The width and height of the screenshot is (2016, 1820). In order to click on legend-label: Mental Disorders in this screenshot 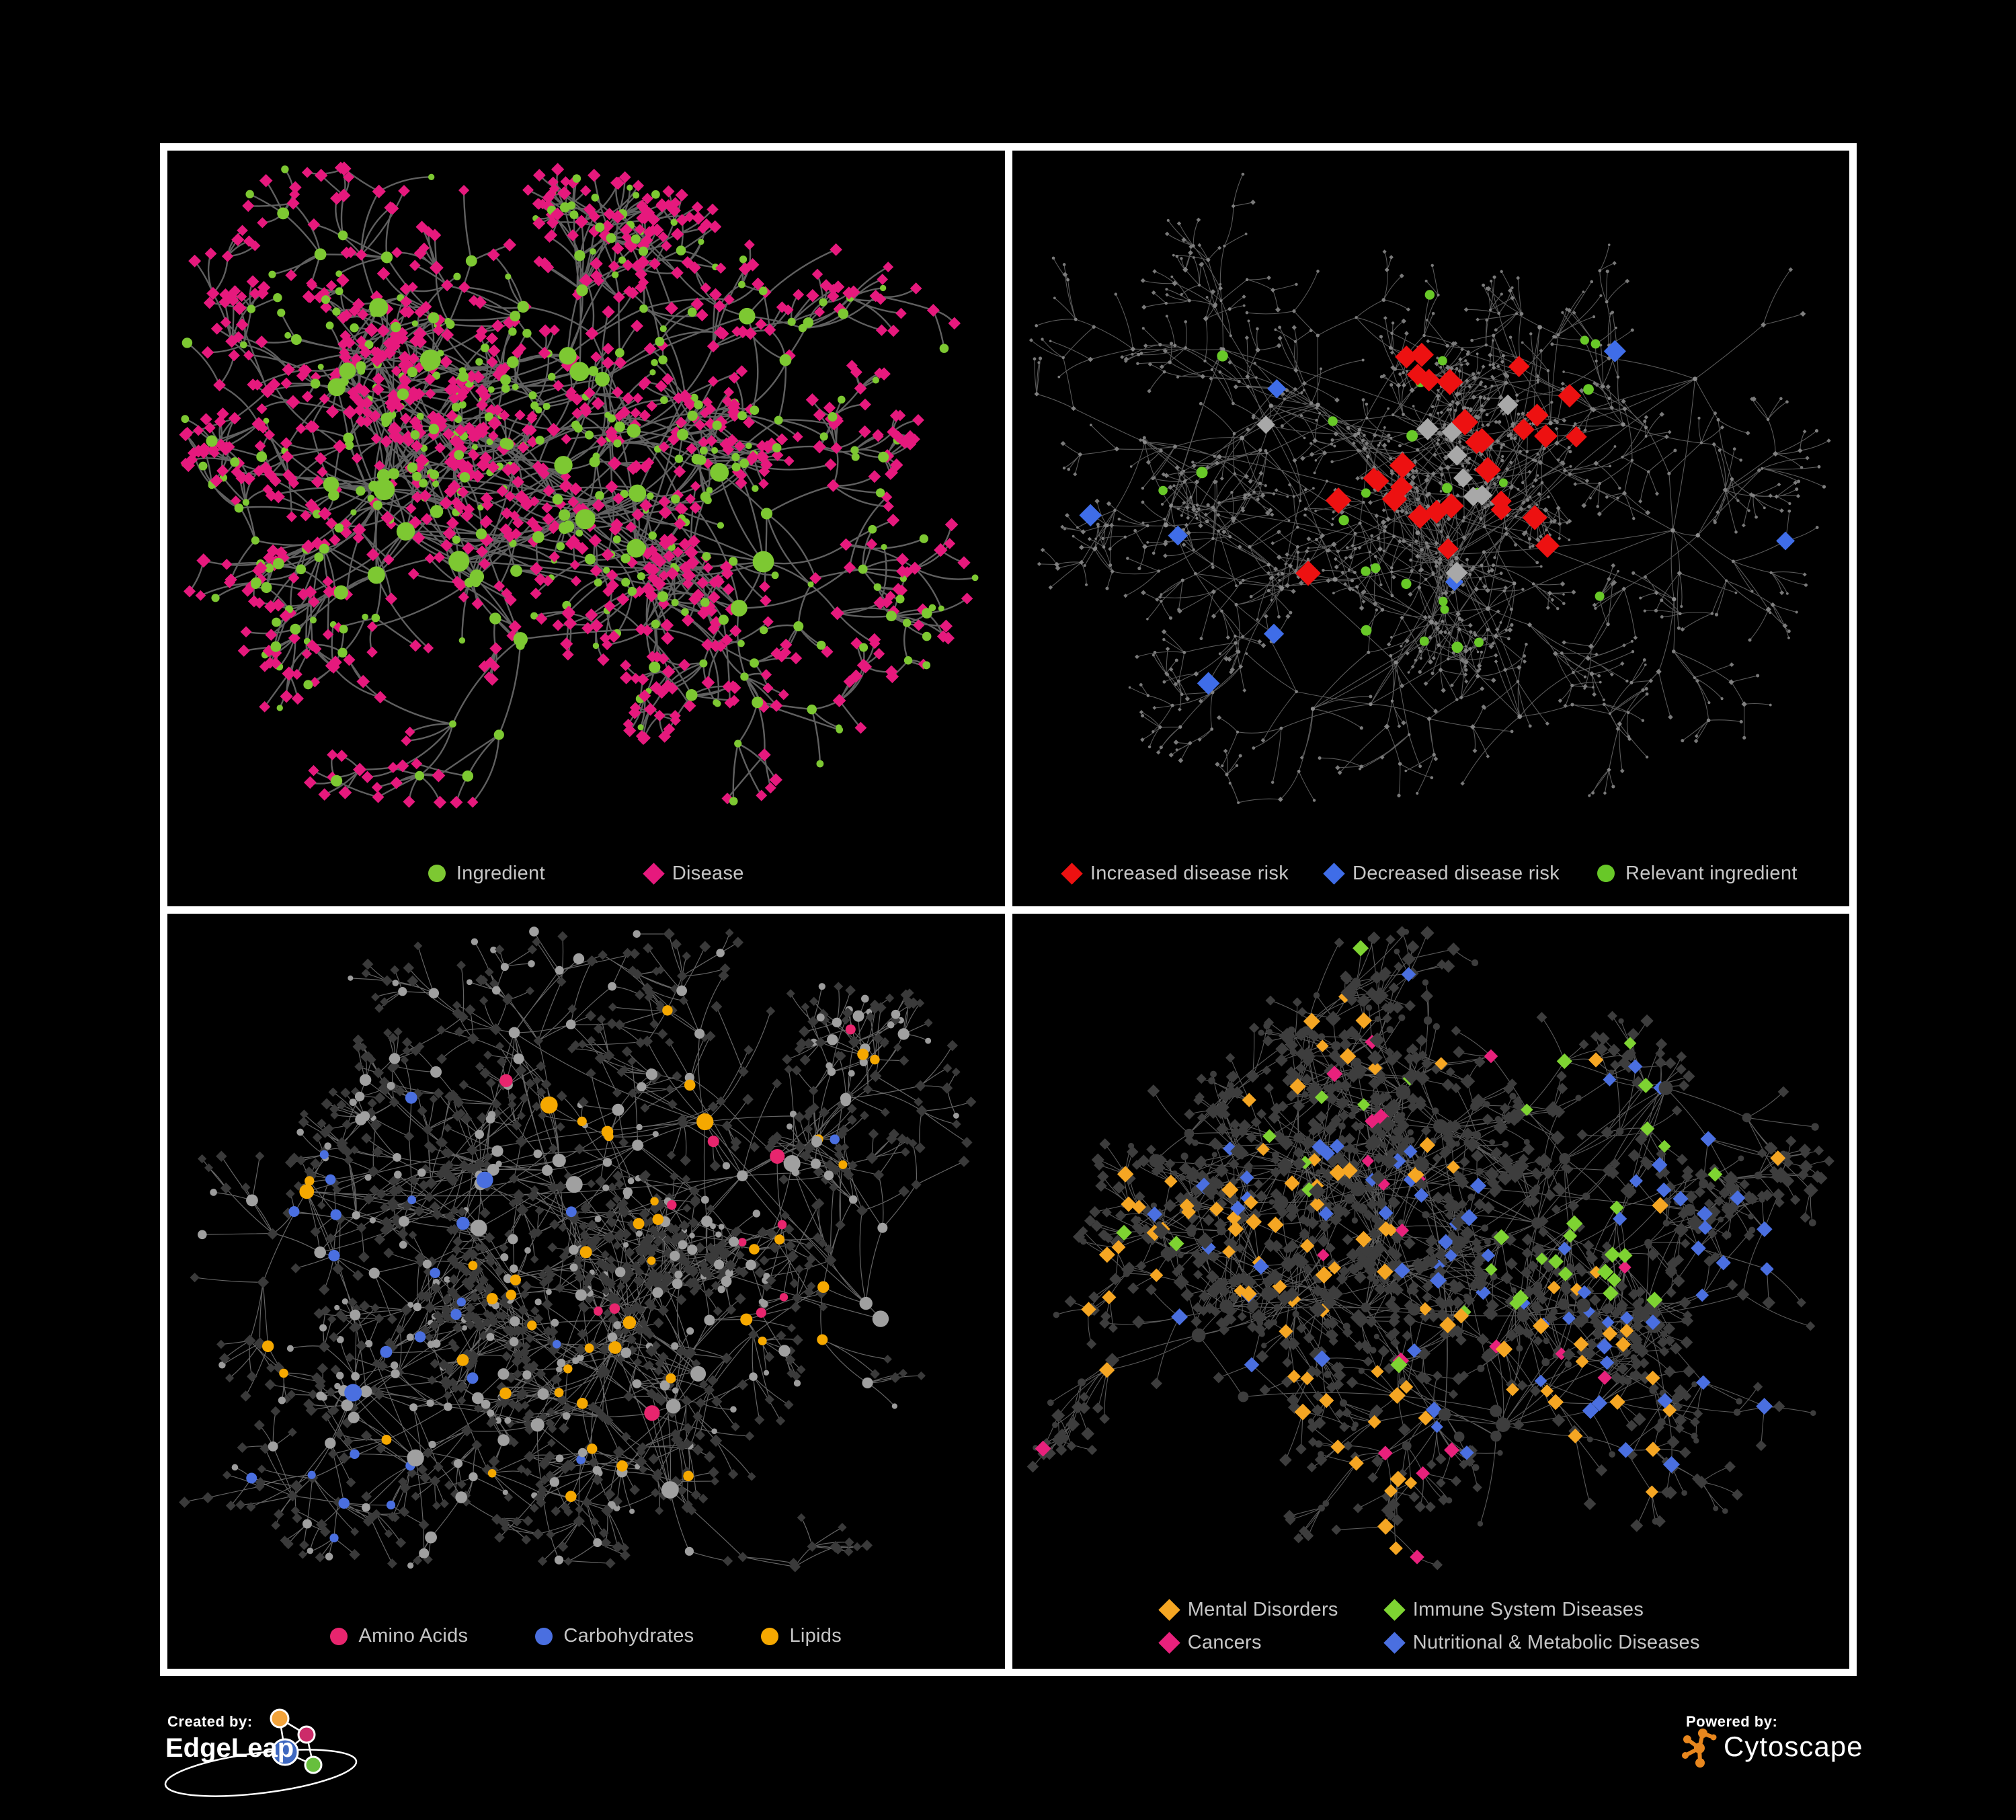, I will do `click(1262, 1609)`.